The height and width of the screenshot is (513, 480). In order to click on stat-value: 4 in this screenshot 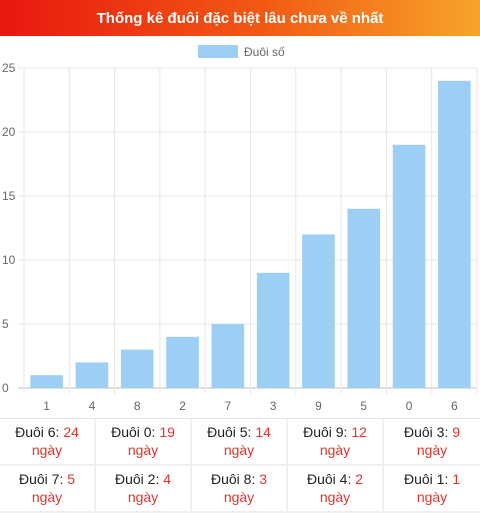, I will do `click(167, 479)`.